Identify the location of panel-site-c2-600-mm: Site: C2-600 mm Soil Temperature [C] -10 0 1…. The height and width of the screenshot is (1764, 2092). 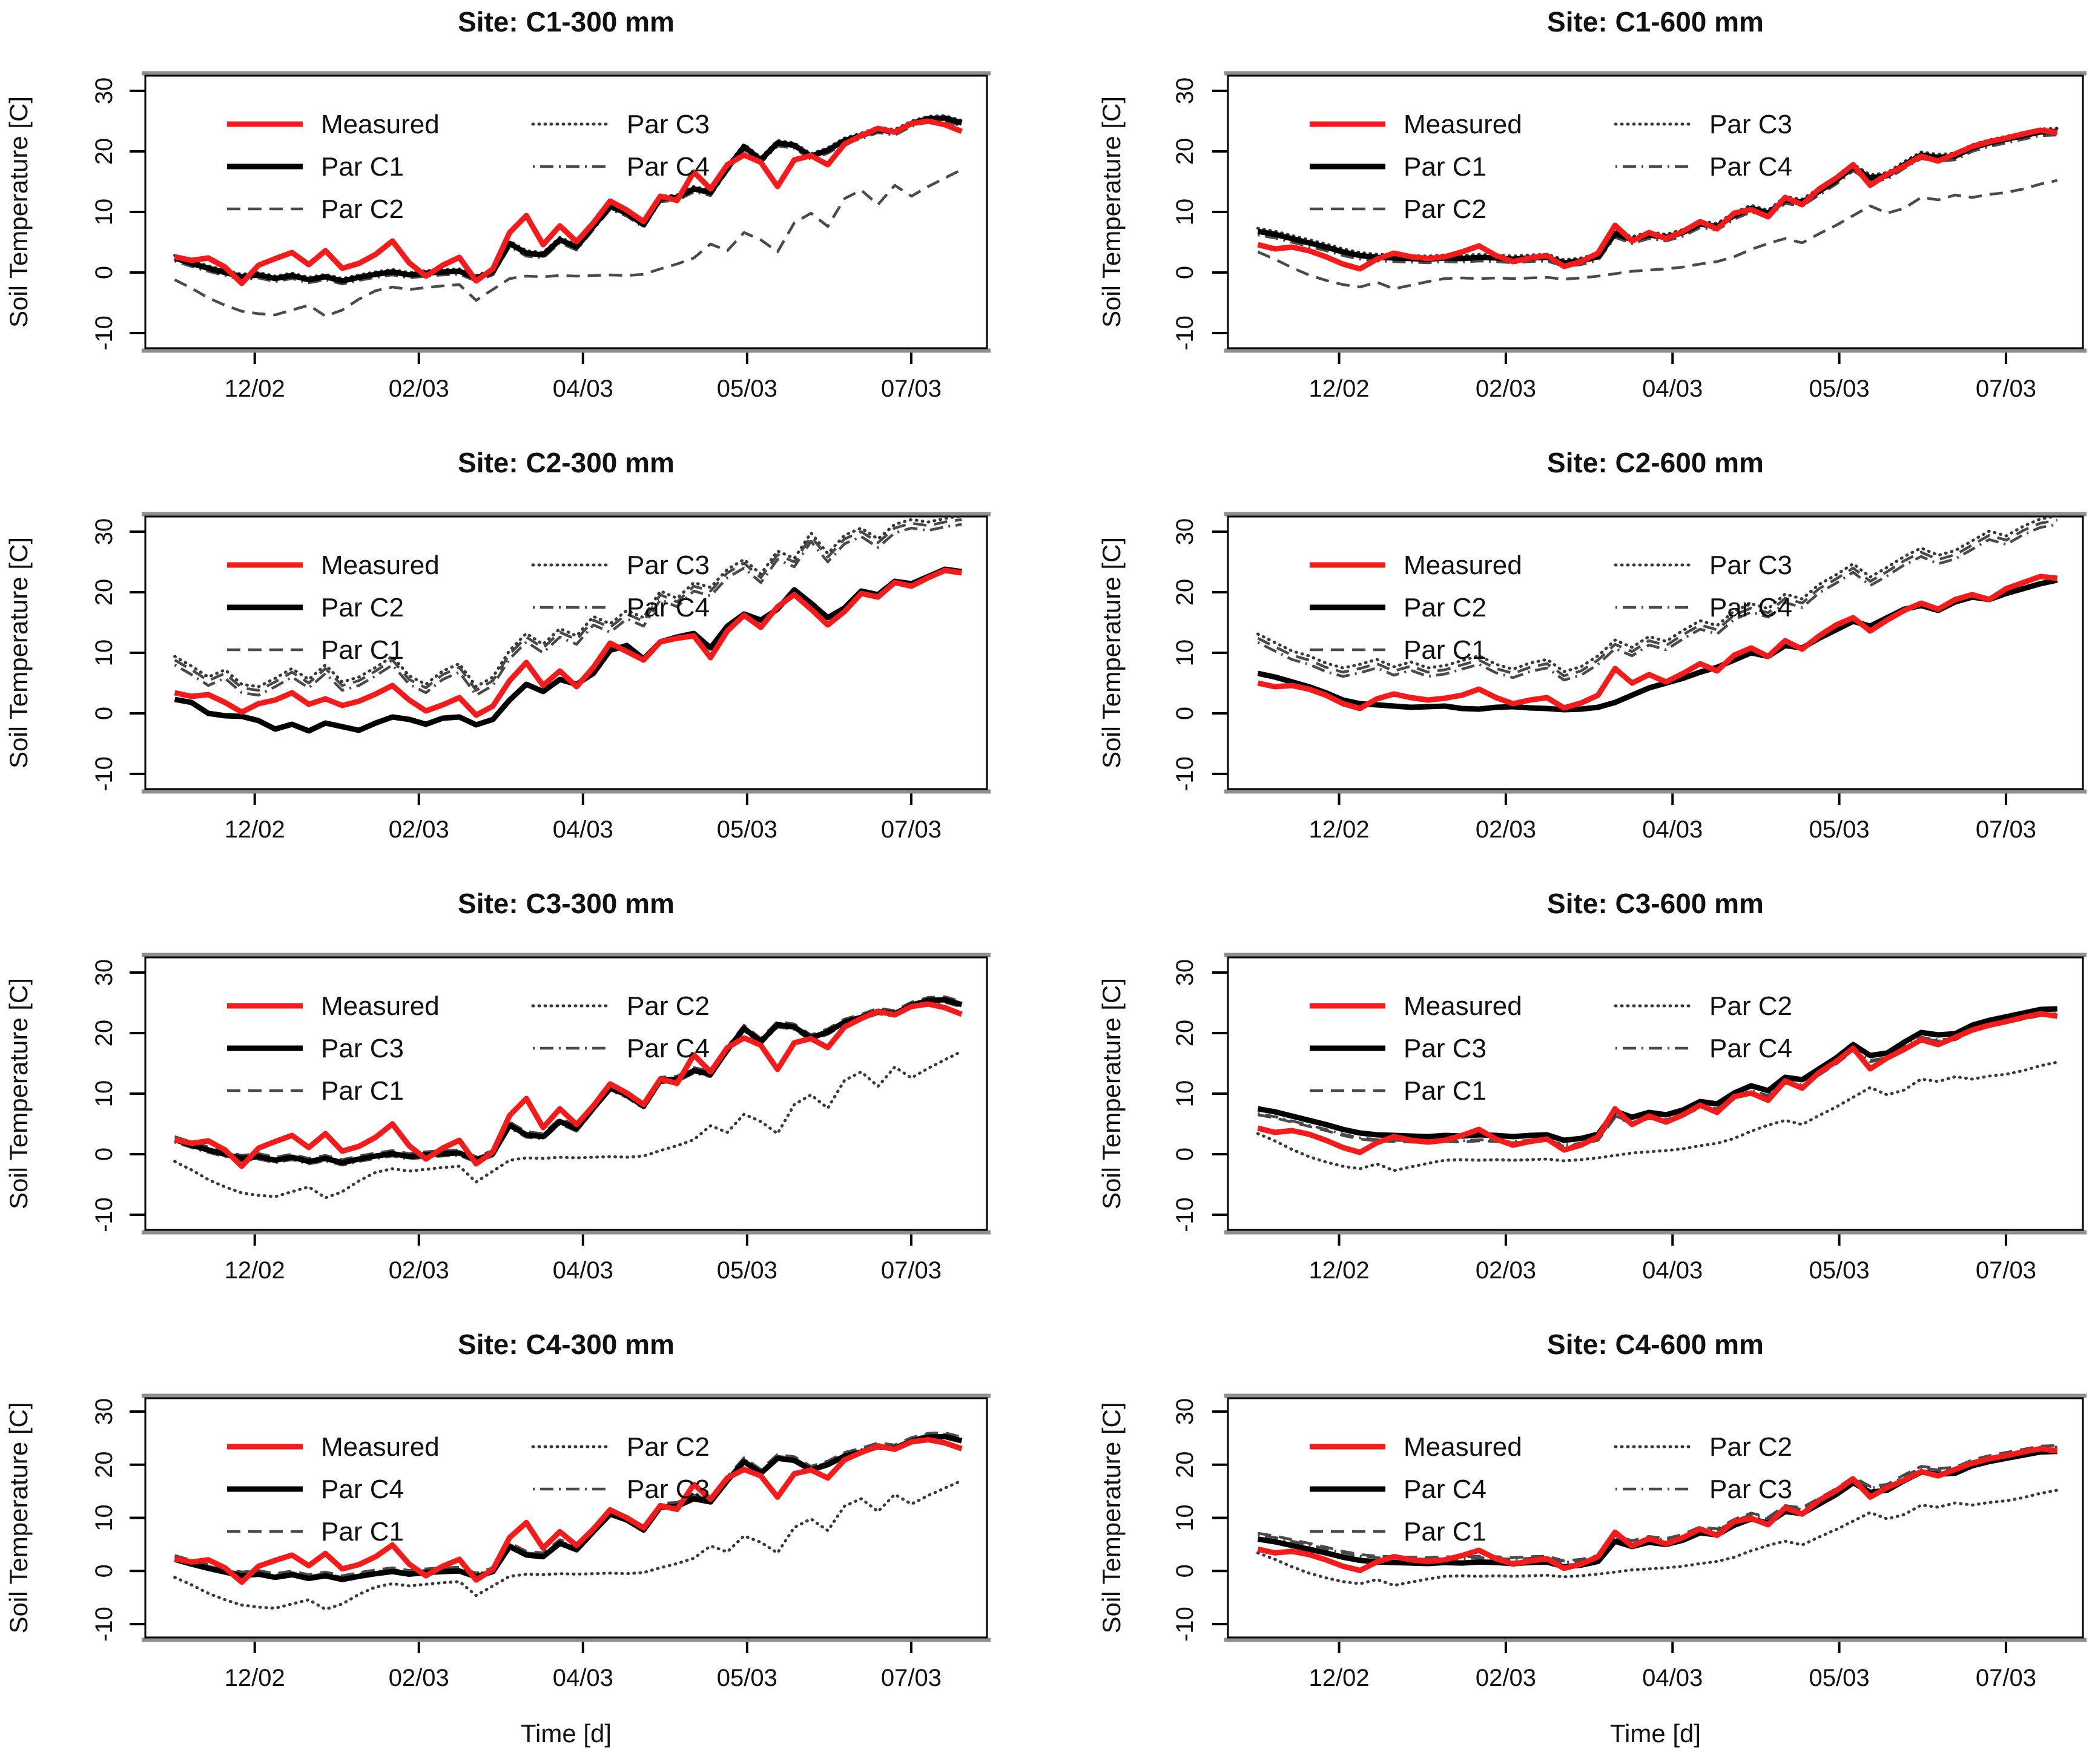
(1592, 645).